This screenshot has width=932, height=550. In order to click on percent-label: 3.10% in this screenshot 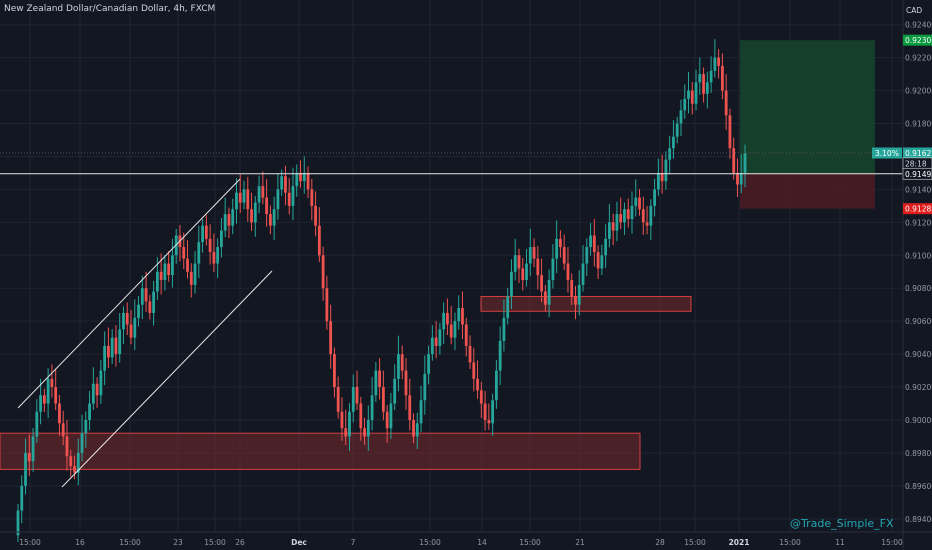, I will do `click(887, 153)`.